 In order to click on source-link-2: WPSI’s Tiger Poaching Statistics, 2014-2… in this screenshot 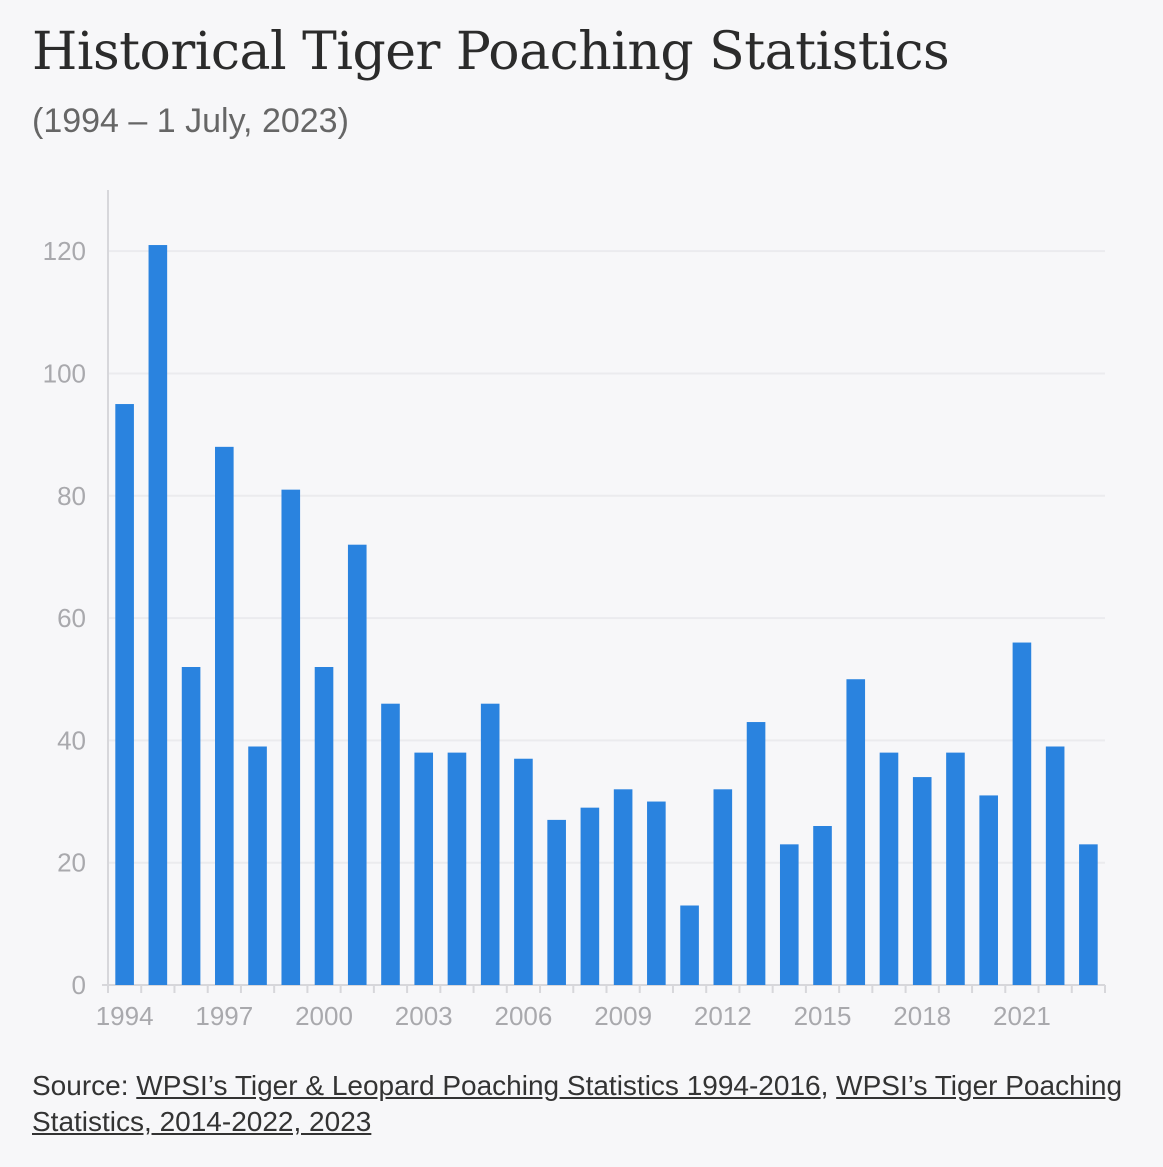, I will do `click(577, 1103)`.